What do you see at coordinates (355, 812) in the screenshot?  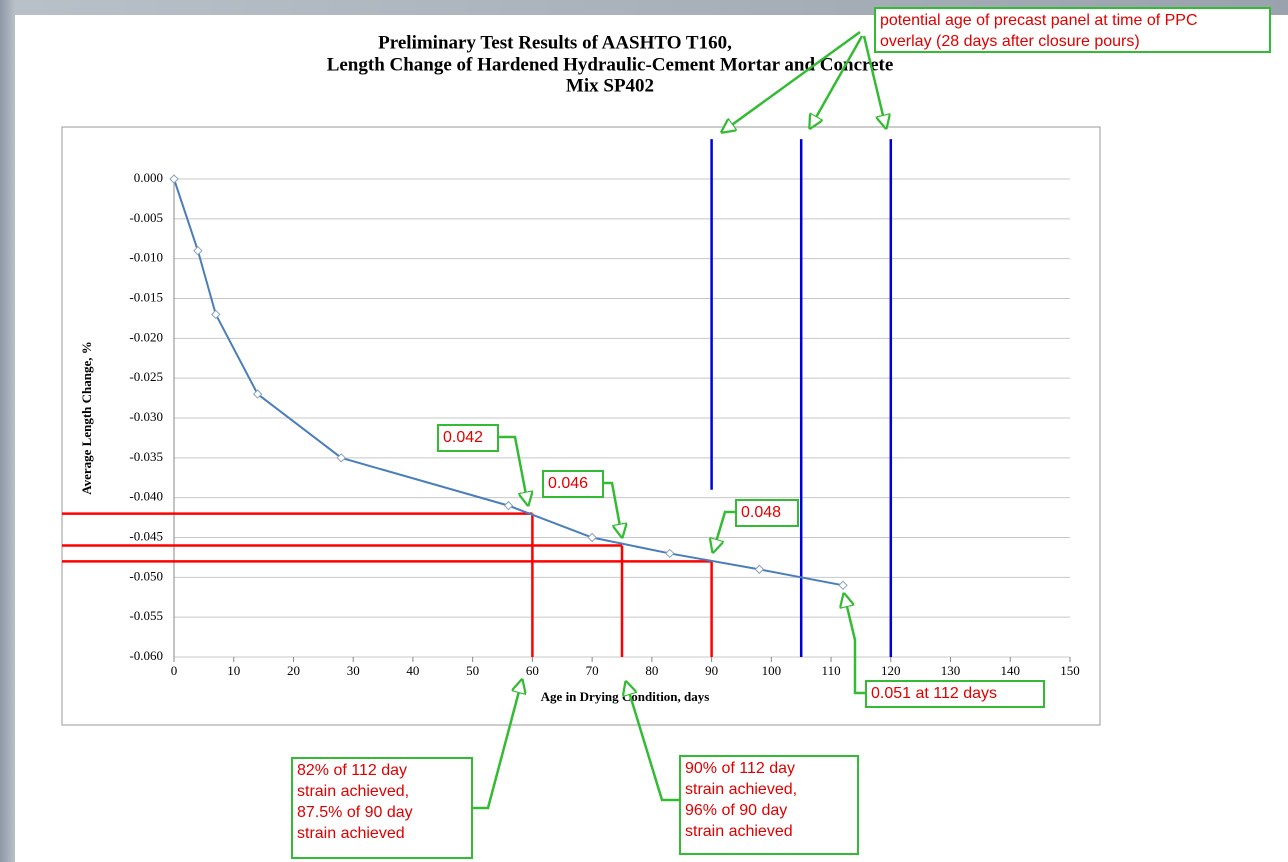 I see `annotation-text: 87.5% of 90 day` at bounding box center [355, 812].